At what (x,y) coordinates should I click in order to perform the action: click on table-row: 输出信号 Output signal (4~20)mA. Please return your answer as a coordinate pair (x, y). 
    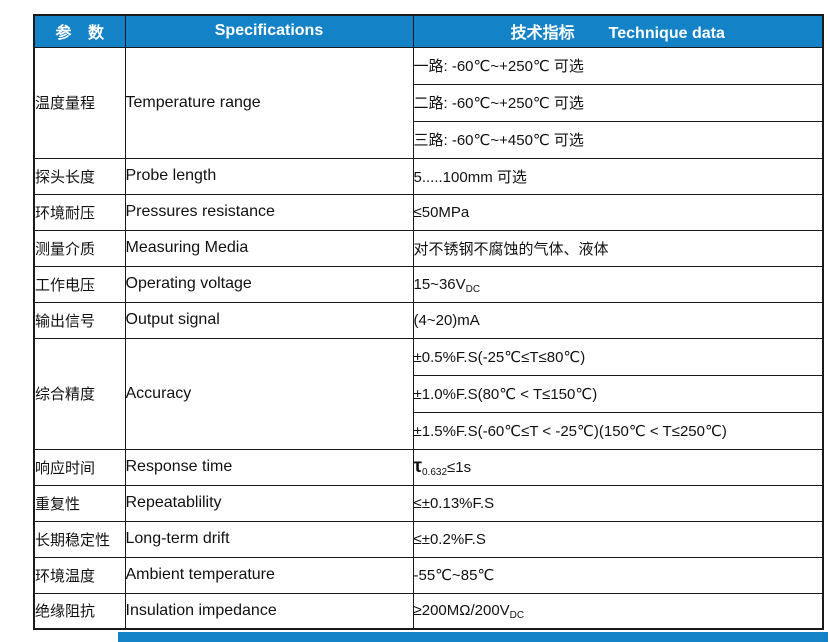
    Looking at the image, I should click on (428, 320).